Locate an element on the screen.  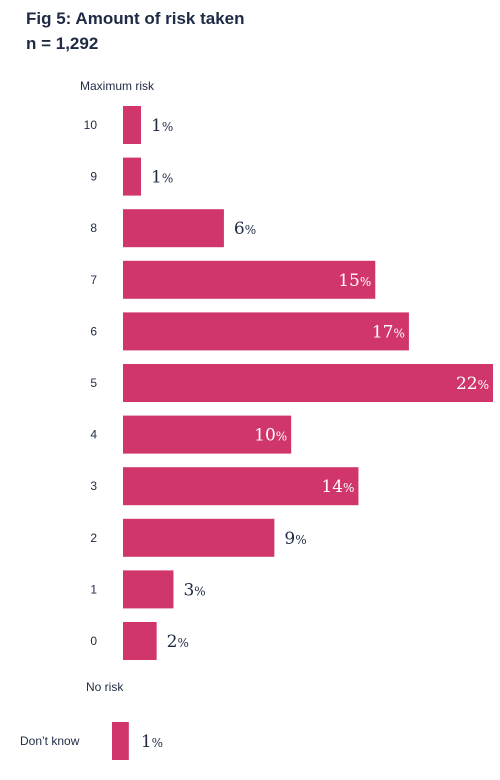
bar-dont-know is located at coordinates (120, 741).